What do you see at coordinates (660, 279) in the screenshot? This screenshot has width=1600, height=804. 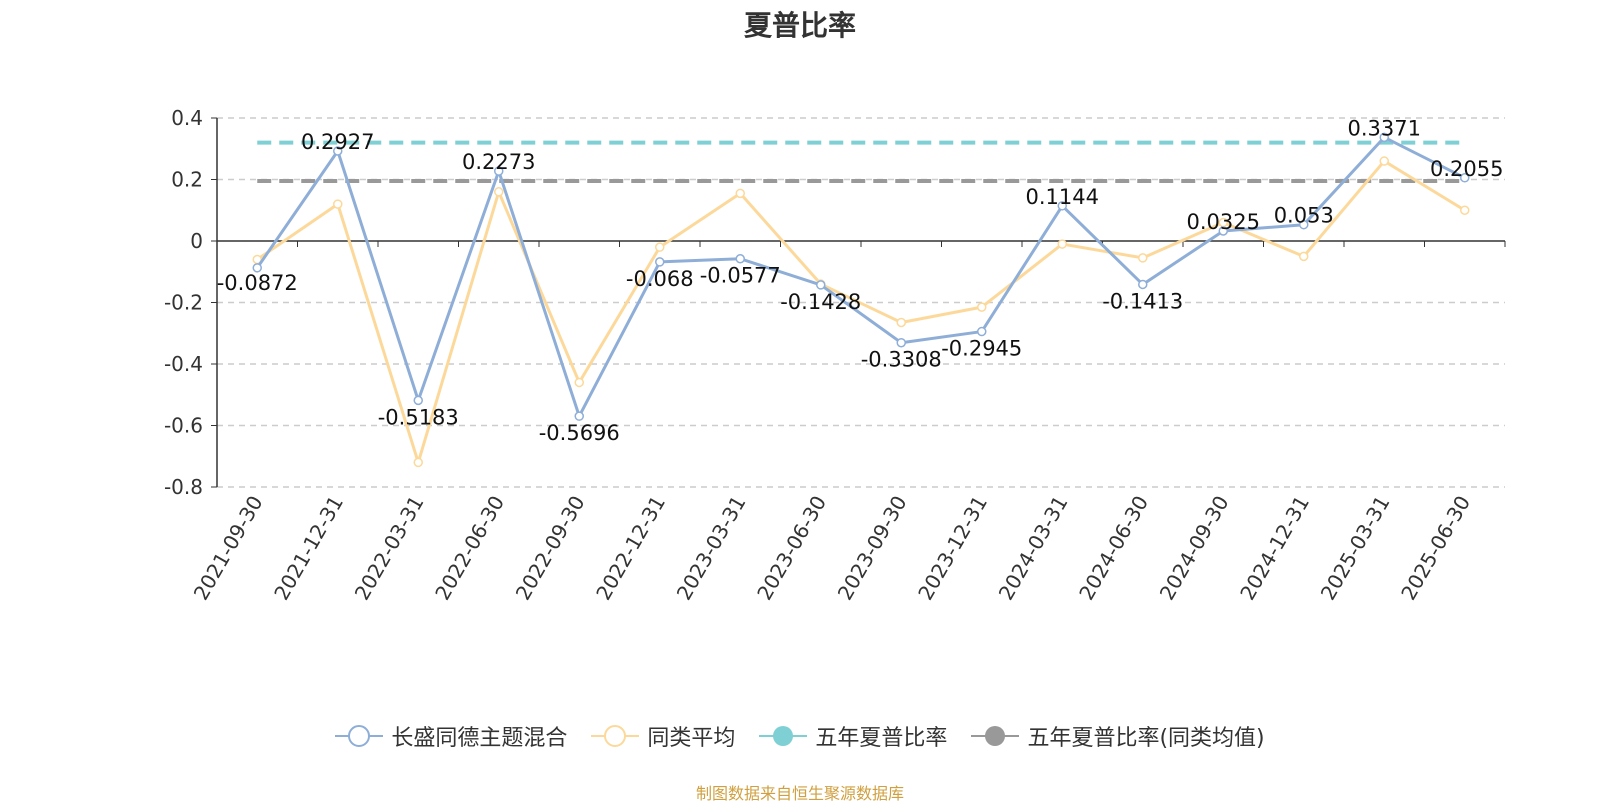 I see `fund-data-label: -0.068` at bounding box center [660, 279].